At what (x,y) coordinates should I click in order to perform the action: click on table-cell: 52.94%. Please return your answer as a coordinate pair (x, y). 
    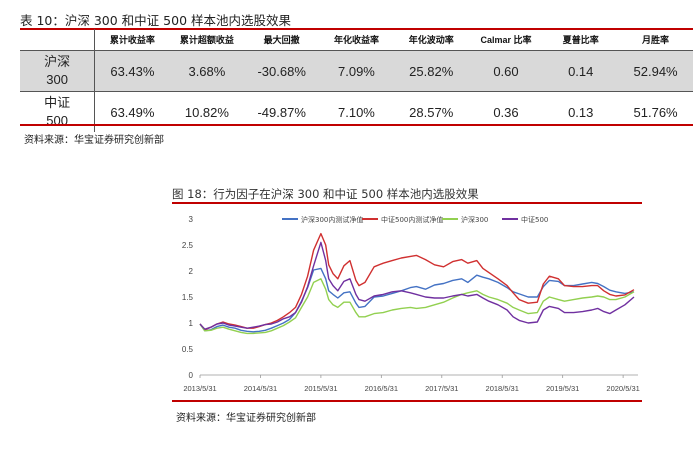
    Looking at the image, I should click on (655, 71).